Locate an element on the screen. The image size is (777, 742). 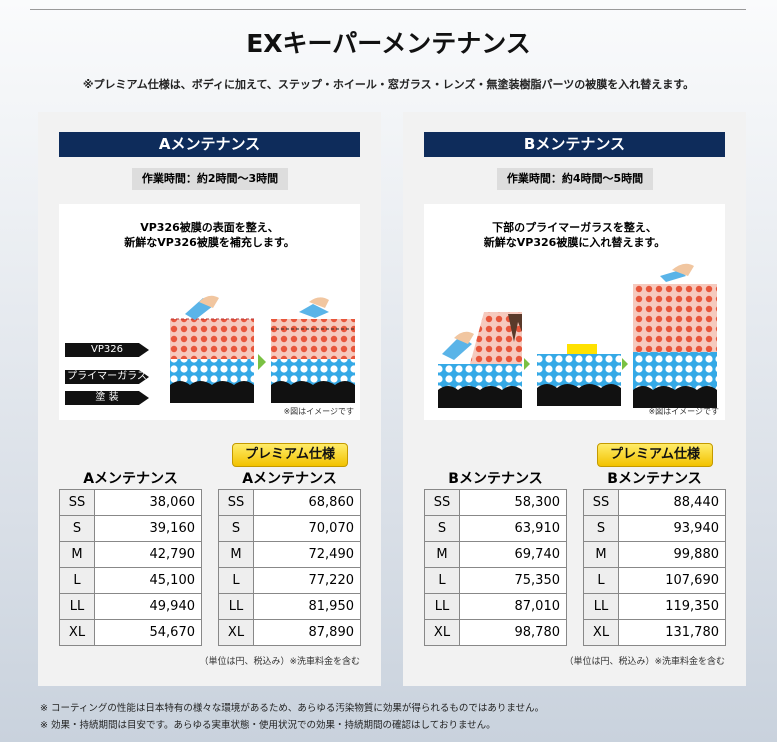
price-row: LL 119,350 is located at coordinates (654, 606).